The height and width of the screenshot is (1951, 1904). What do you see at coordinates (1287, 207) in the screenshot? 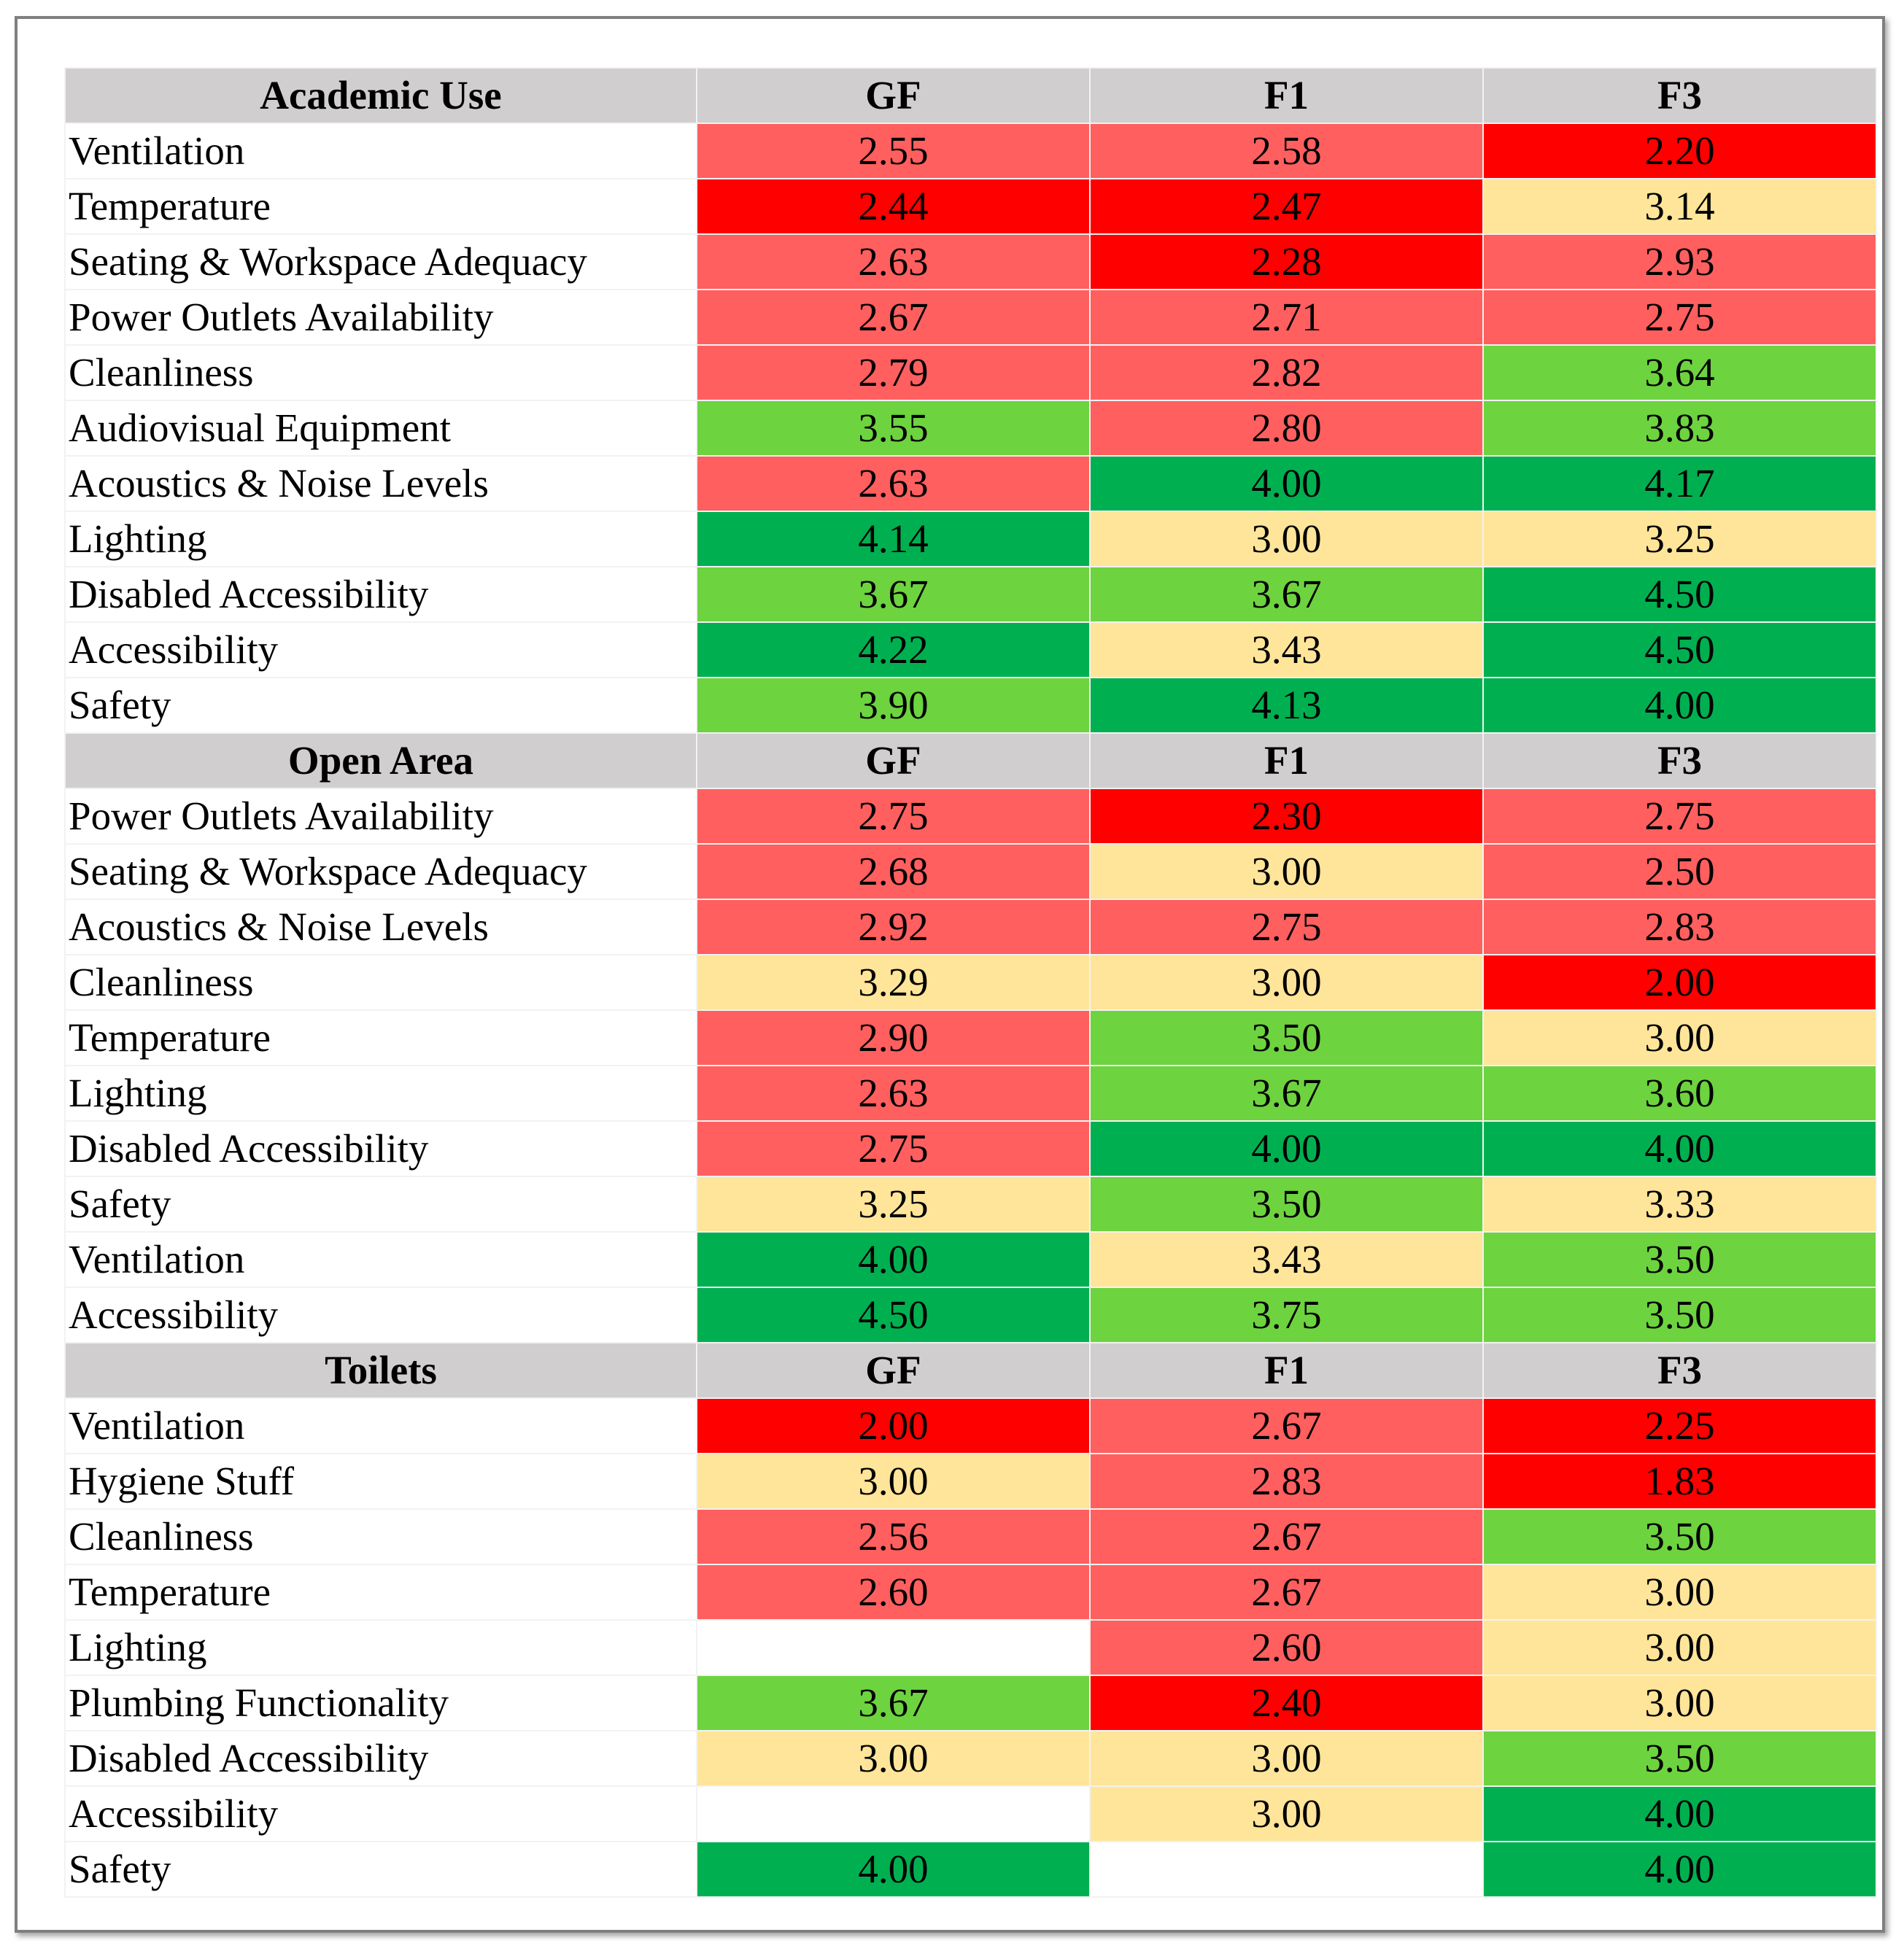
I see `rating-cell-f1: 2.47` at bounding box center [1287, 207].